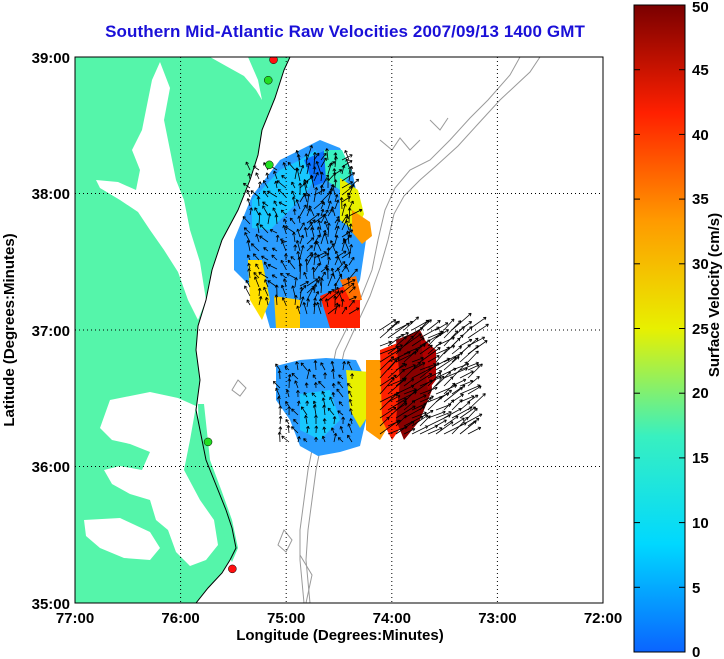  Describe the element at coordinates (339, 618) in the screenshot. I see `x-axis-ticks: 77:00 76:00 75:00 74:00 73:00 72:00` at that location.